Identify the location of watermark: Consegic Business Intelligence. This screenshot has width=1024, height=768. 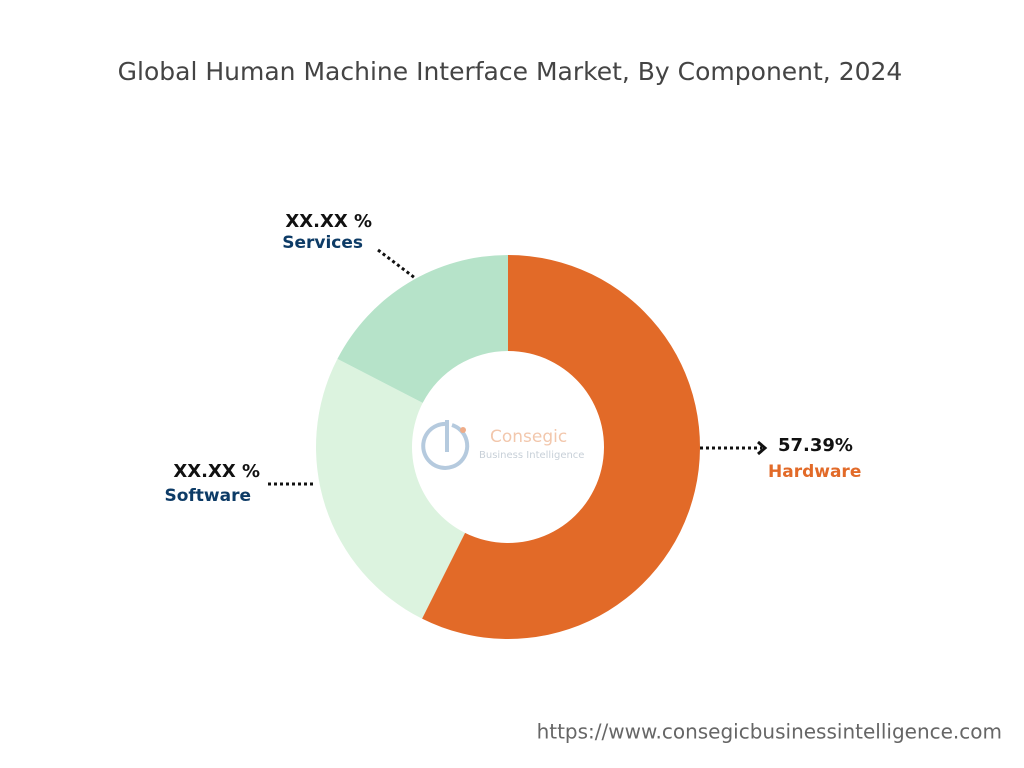
(502, 445).